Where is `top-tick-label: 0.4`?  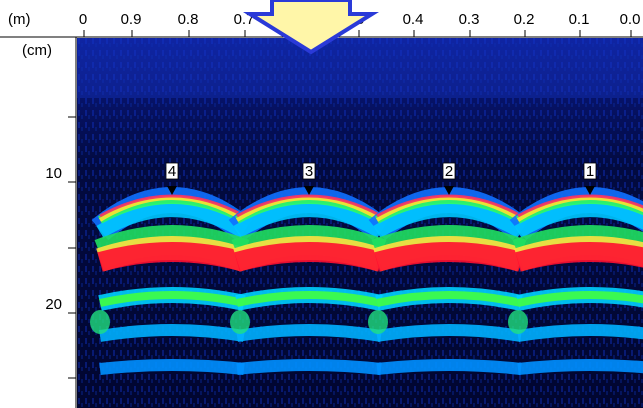 top-tick-label: 0.4 is located at coordinates (413, 19).